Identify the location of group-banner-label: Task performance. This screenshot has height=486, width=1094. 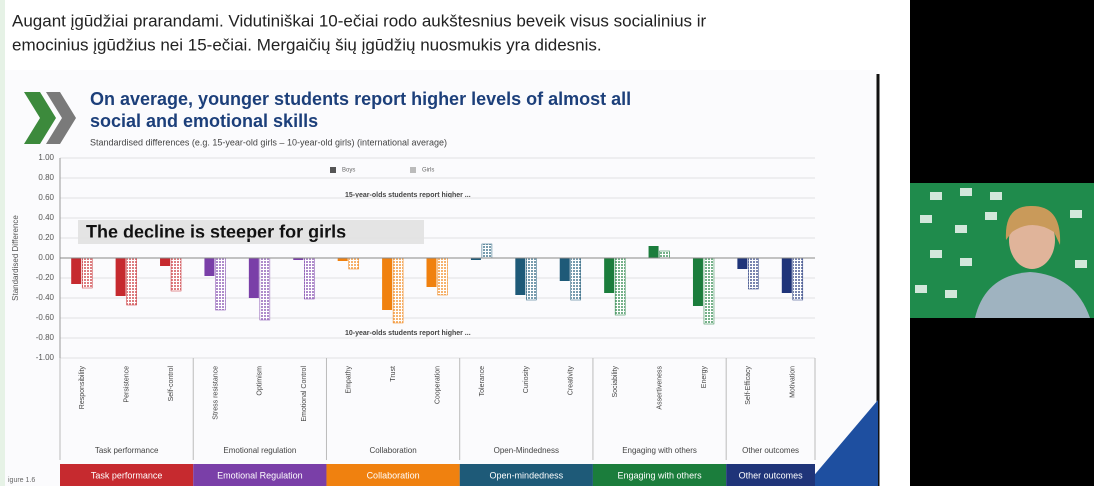
(127, 475).